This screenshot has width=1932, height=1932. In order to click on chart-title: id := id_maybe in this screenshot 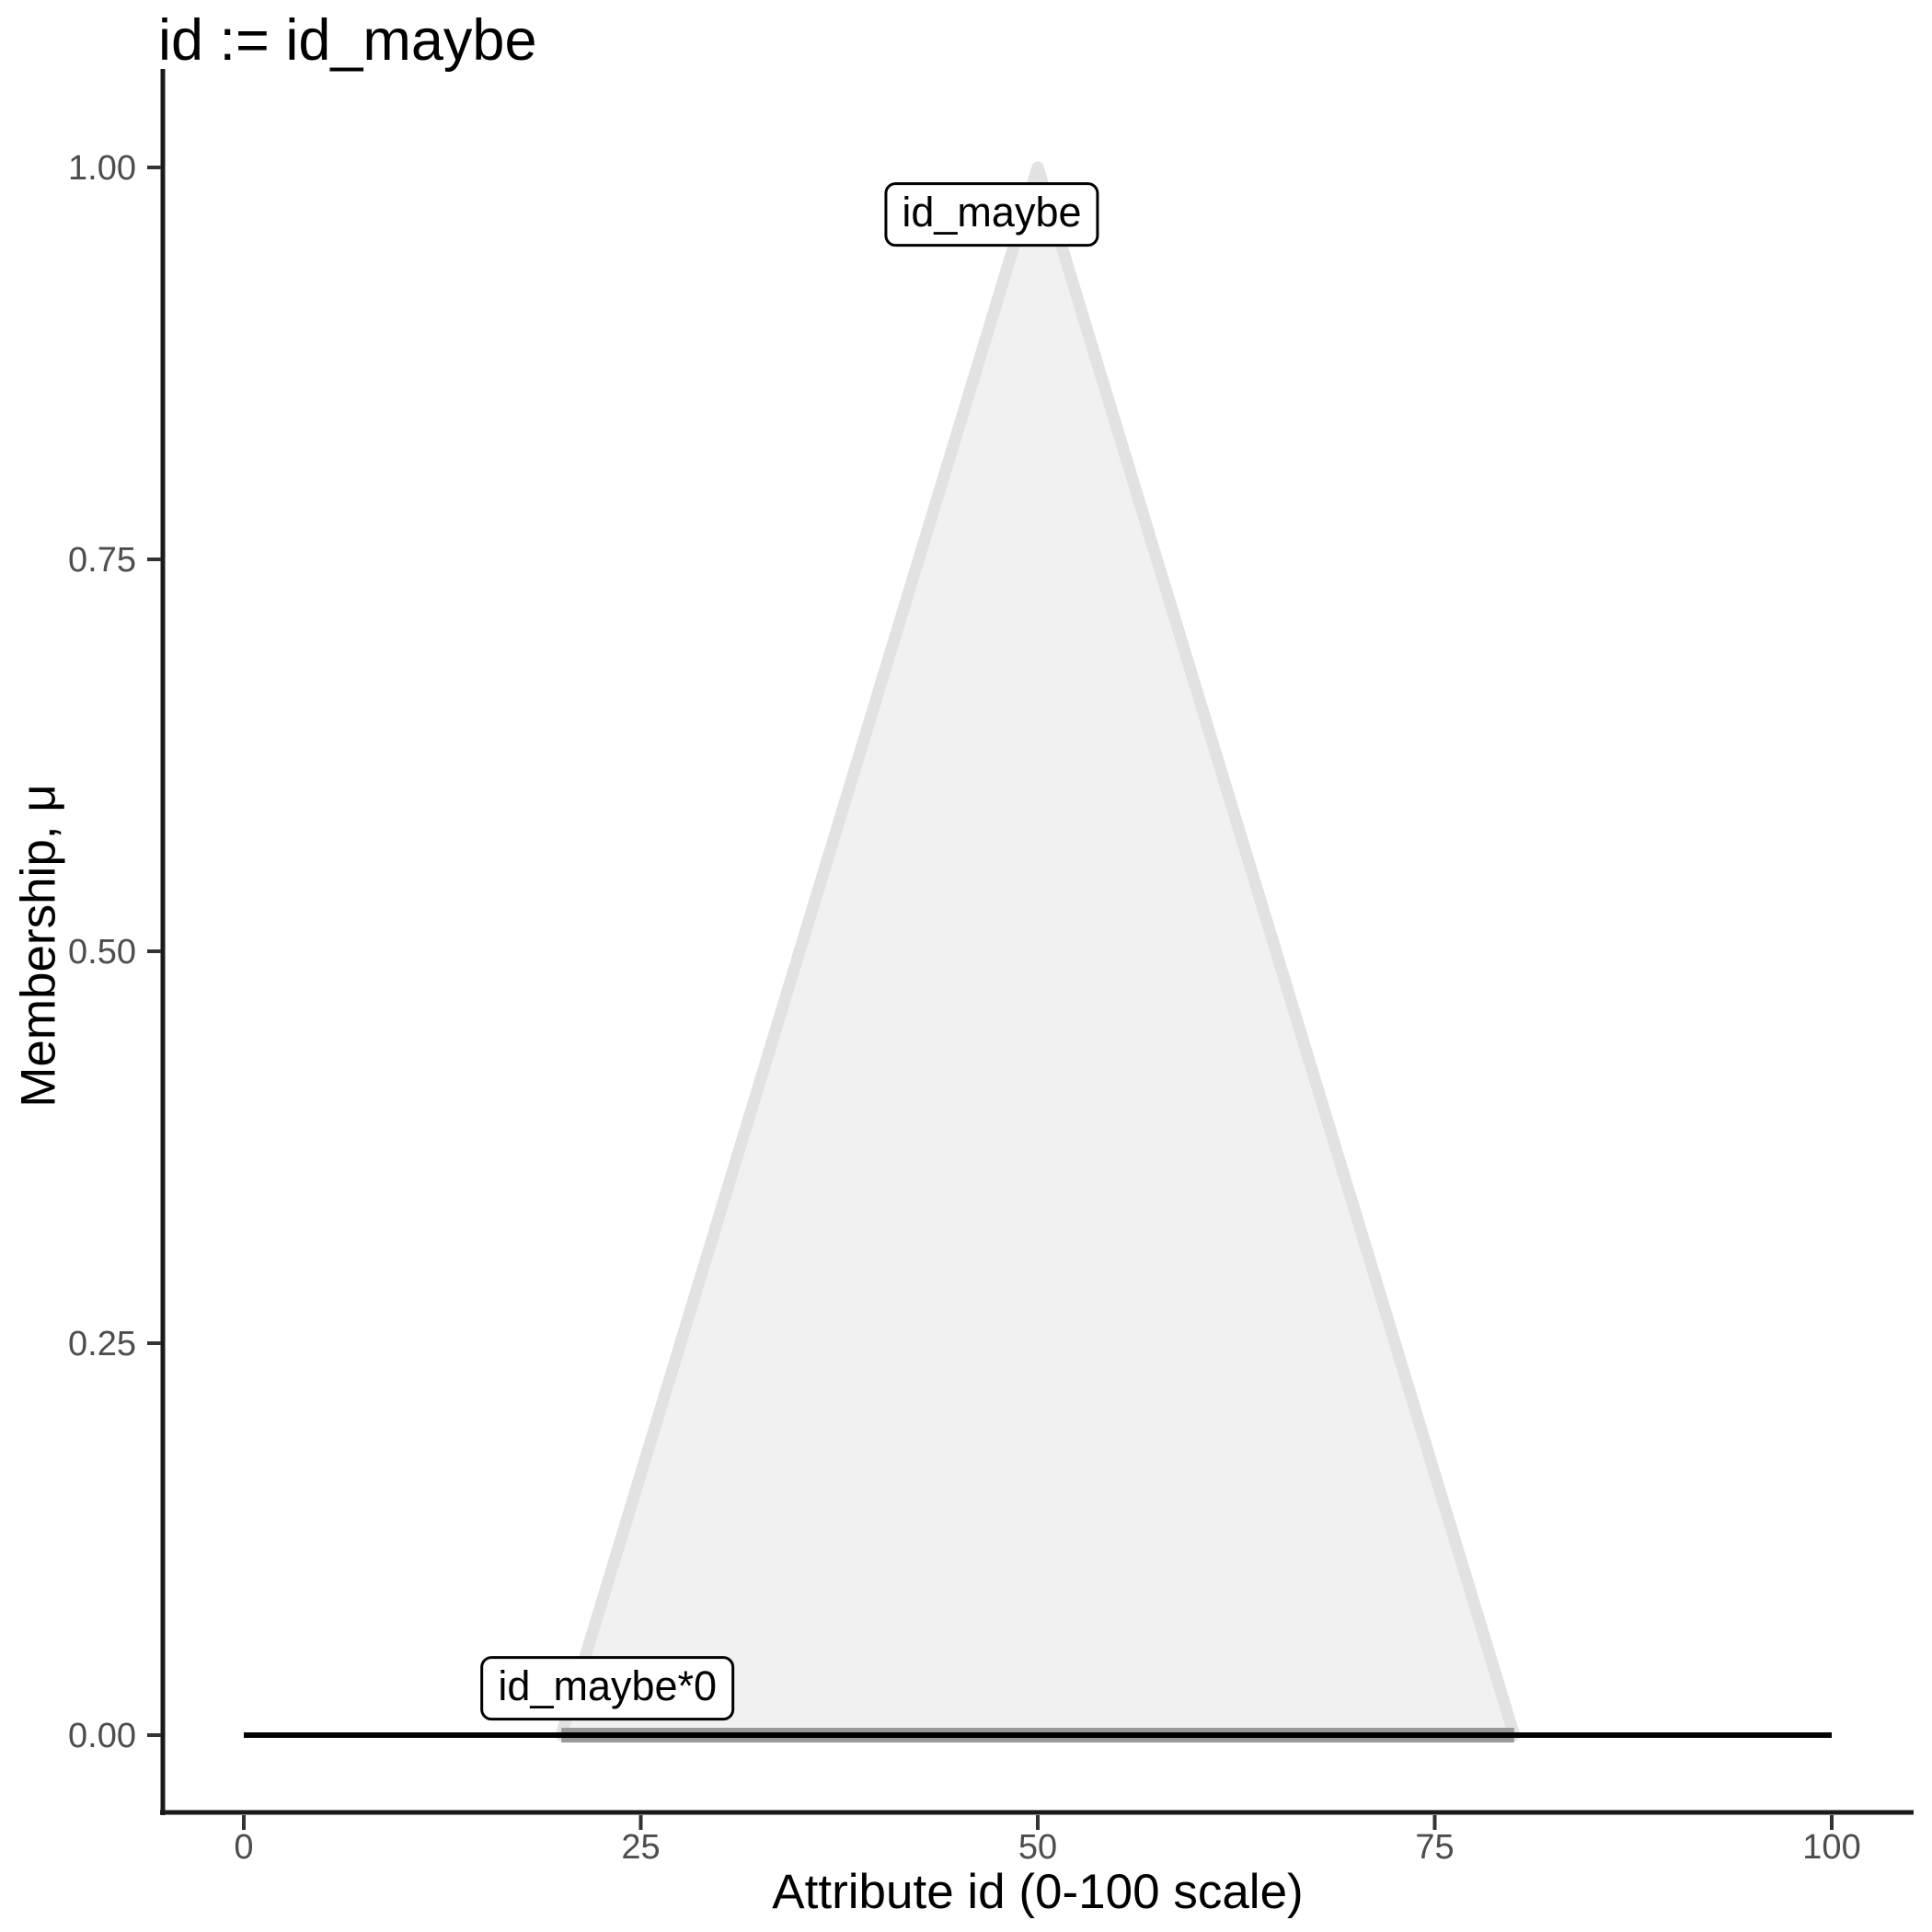, I will do `click(347, 40)`.